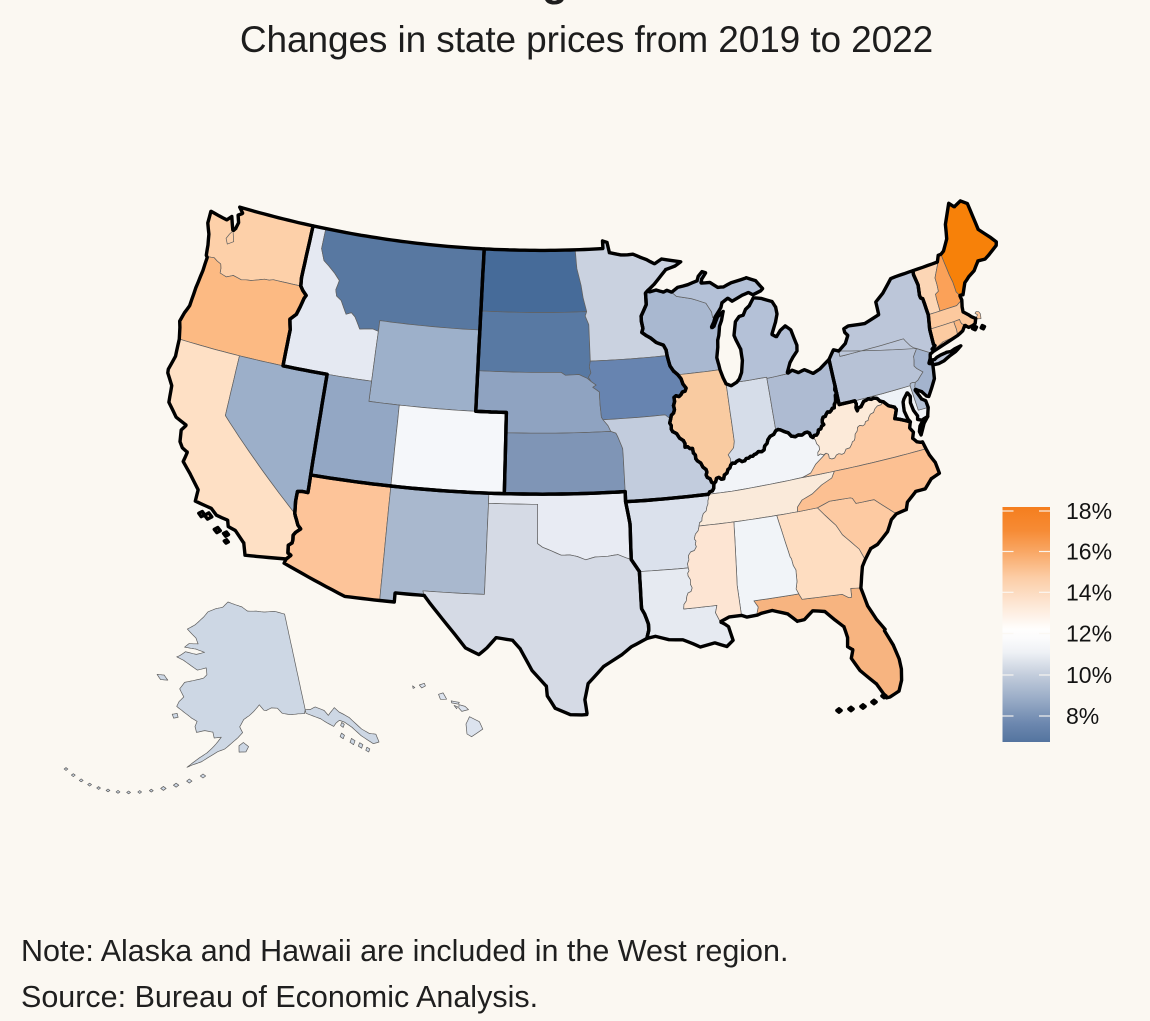  What do you see at coordinates (1089, 634) in the screenshot?
I see `svg-text: 12%` at bounding box center [1089, 634].